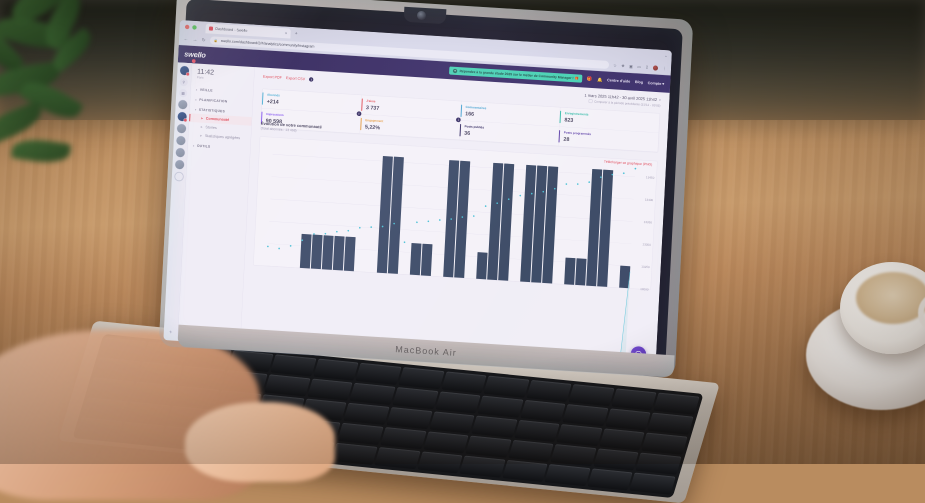  What do you see at coordinates (639, 67) in the screenshot?
I see `split-view-icon: ▭` at bounding box center [639, 67].